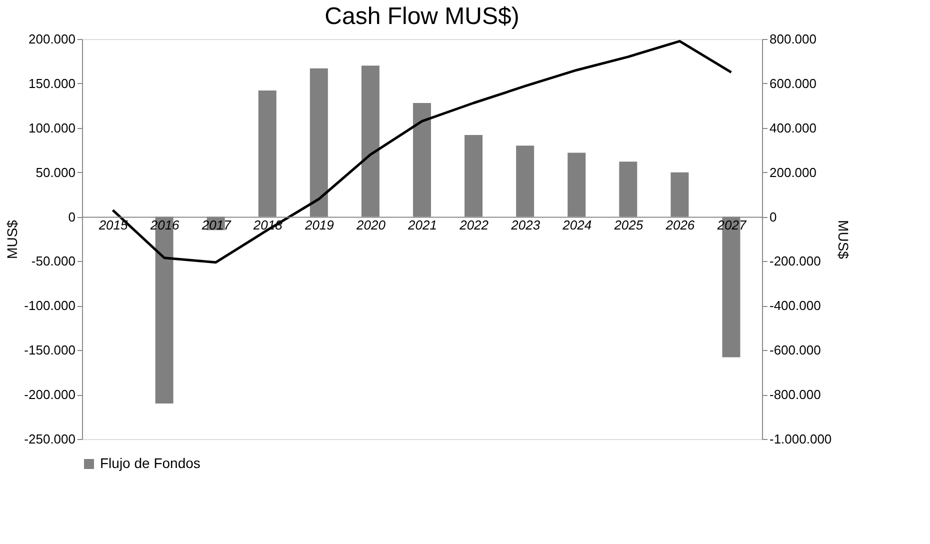 This screenshot has height=544, width=930. I want to click on y-tick-label: -50.000, so click(53, 261).